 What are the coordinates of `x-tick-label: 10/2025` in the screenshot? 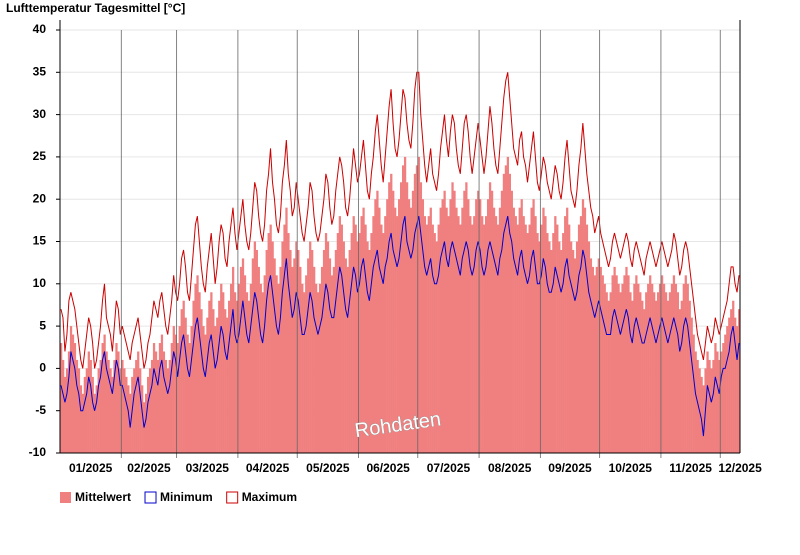 It's located at (631, 468).